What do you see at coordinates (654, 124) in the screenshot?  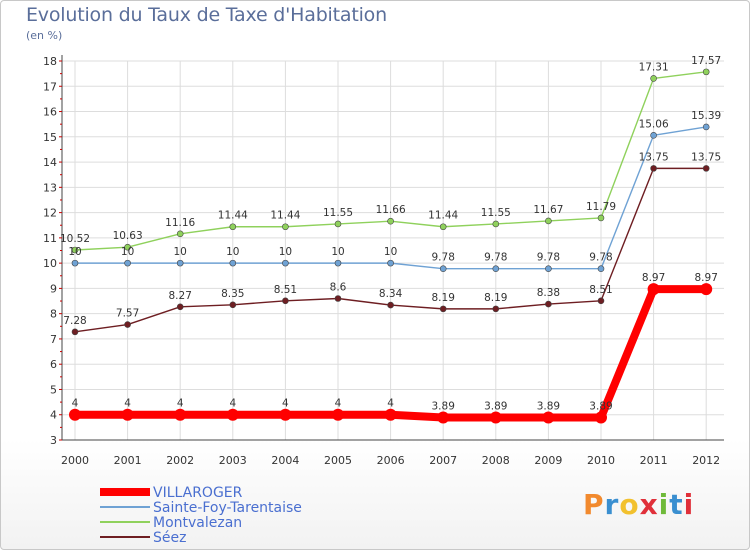 I see `data-label: 15.06` at bounding box center [654, 124].